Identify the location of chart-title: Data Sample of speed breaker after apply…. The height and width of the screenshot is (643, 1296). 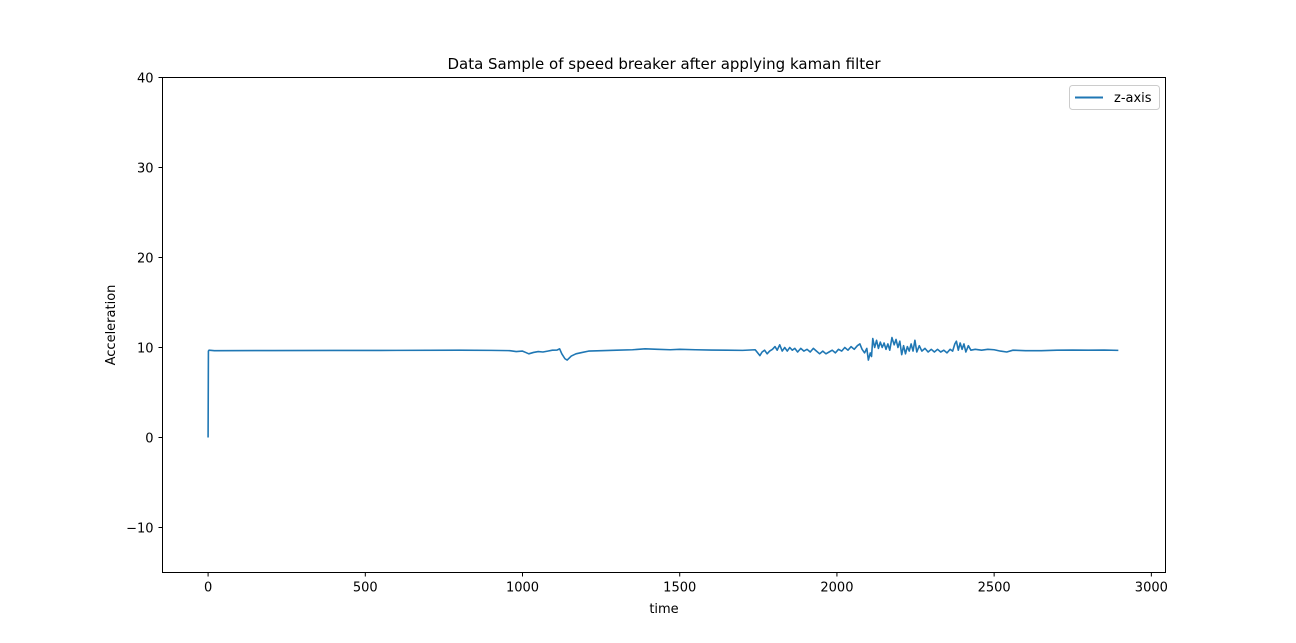
(664, 64).